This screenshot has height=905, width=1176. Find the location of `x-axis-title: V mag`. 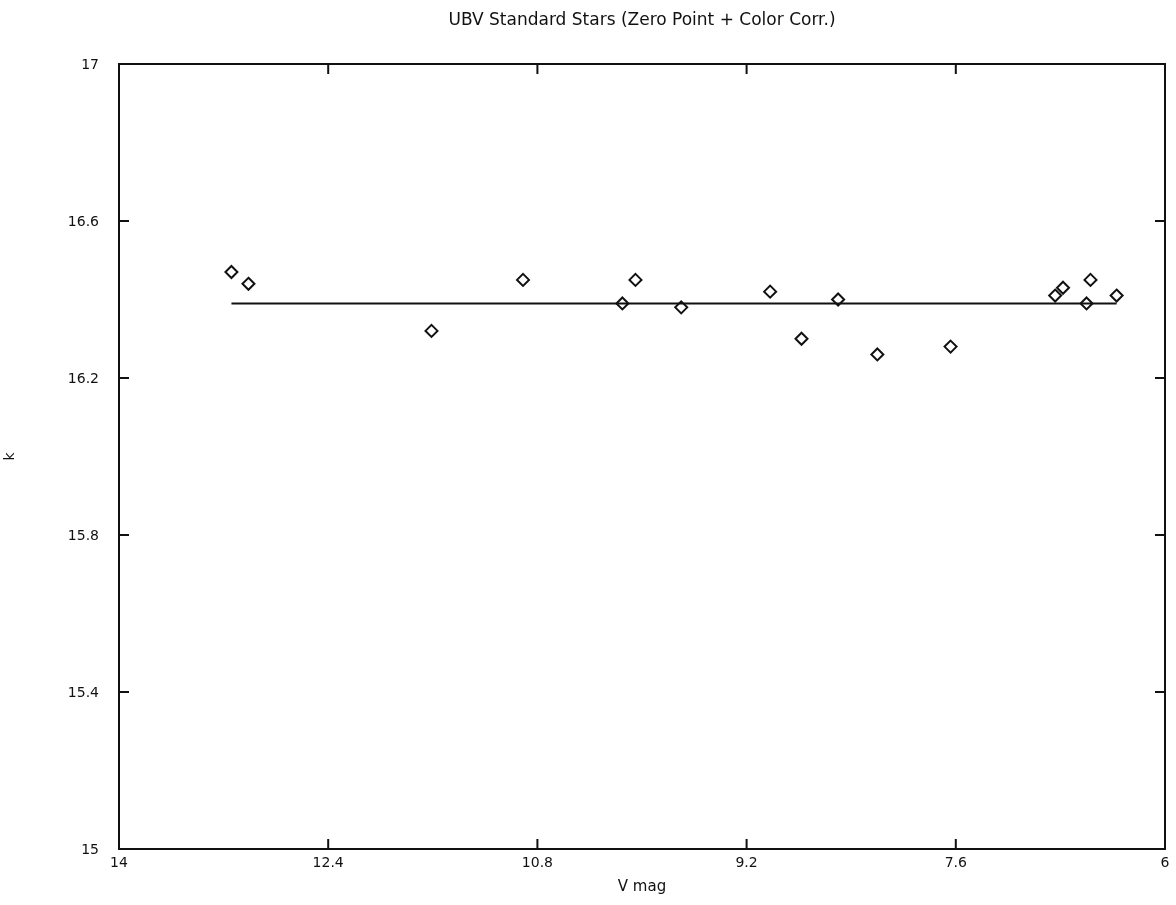

x-axis-title: V mag is located at coordinates (642, 886).